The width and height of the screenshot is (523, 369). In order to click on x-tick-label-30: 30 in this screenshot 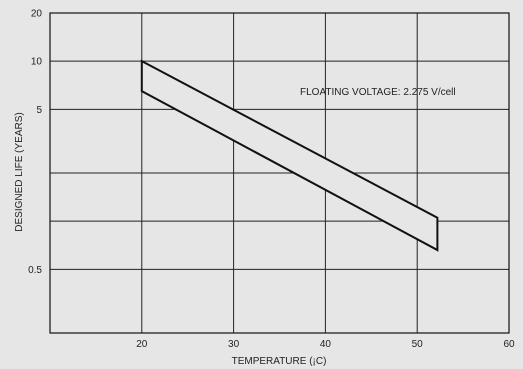, I will do `click(234, 344)`.